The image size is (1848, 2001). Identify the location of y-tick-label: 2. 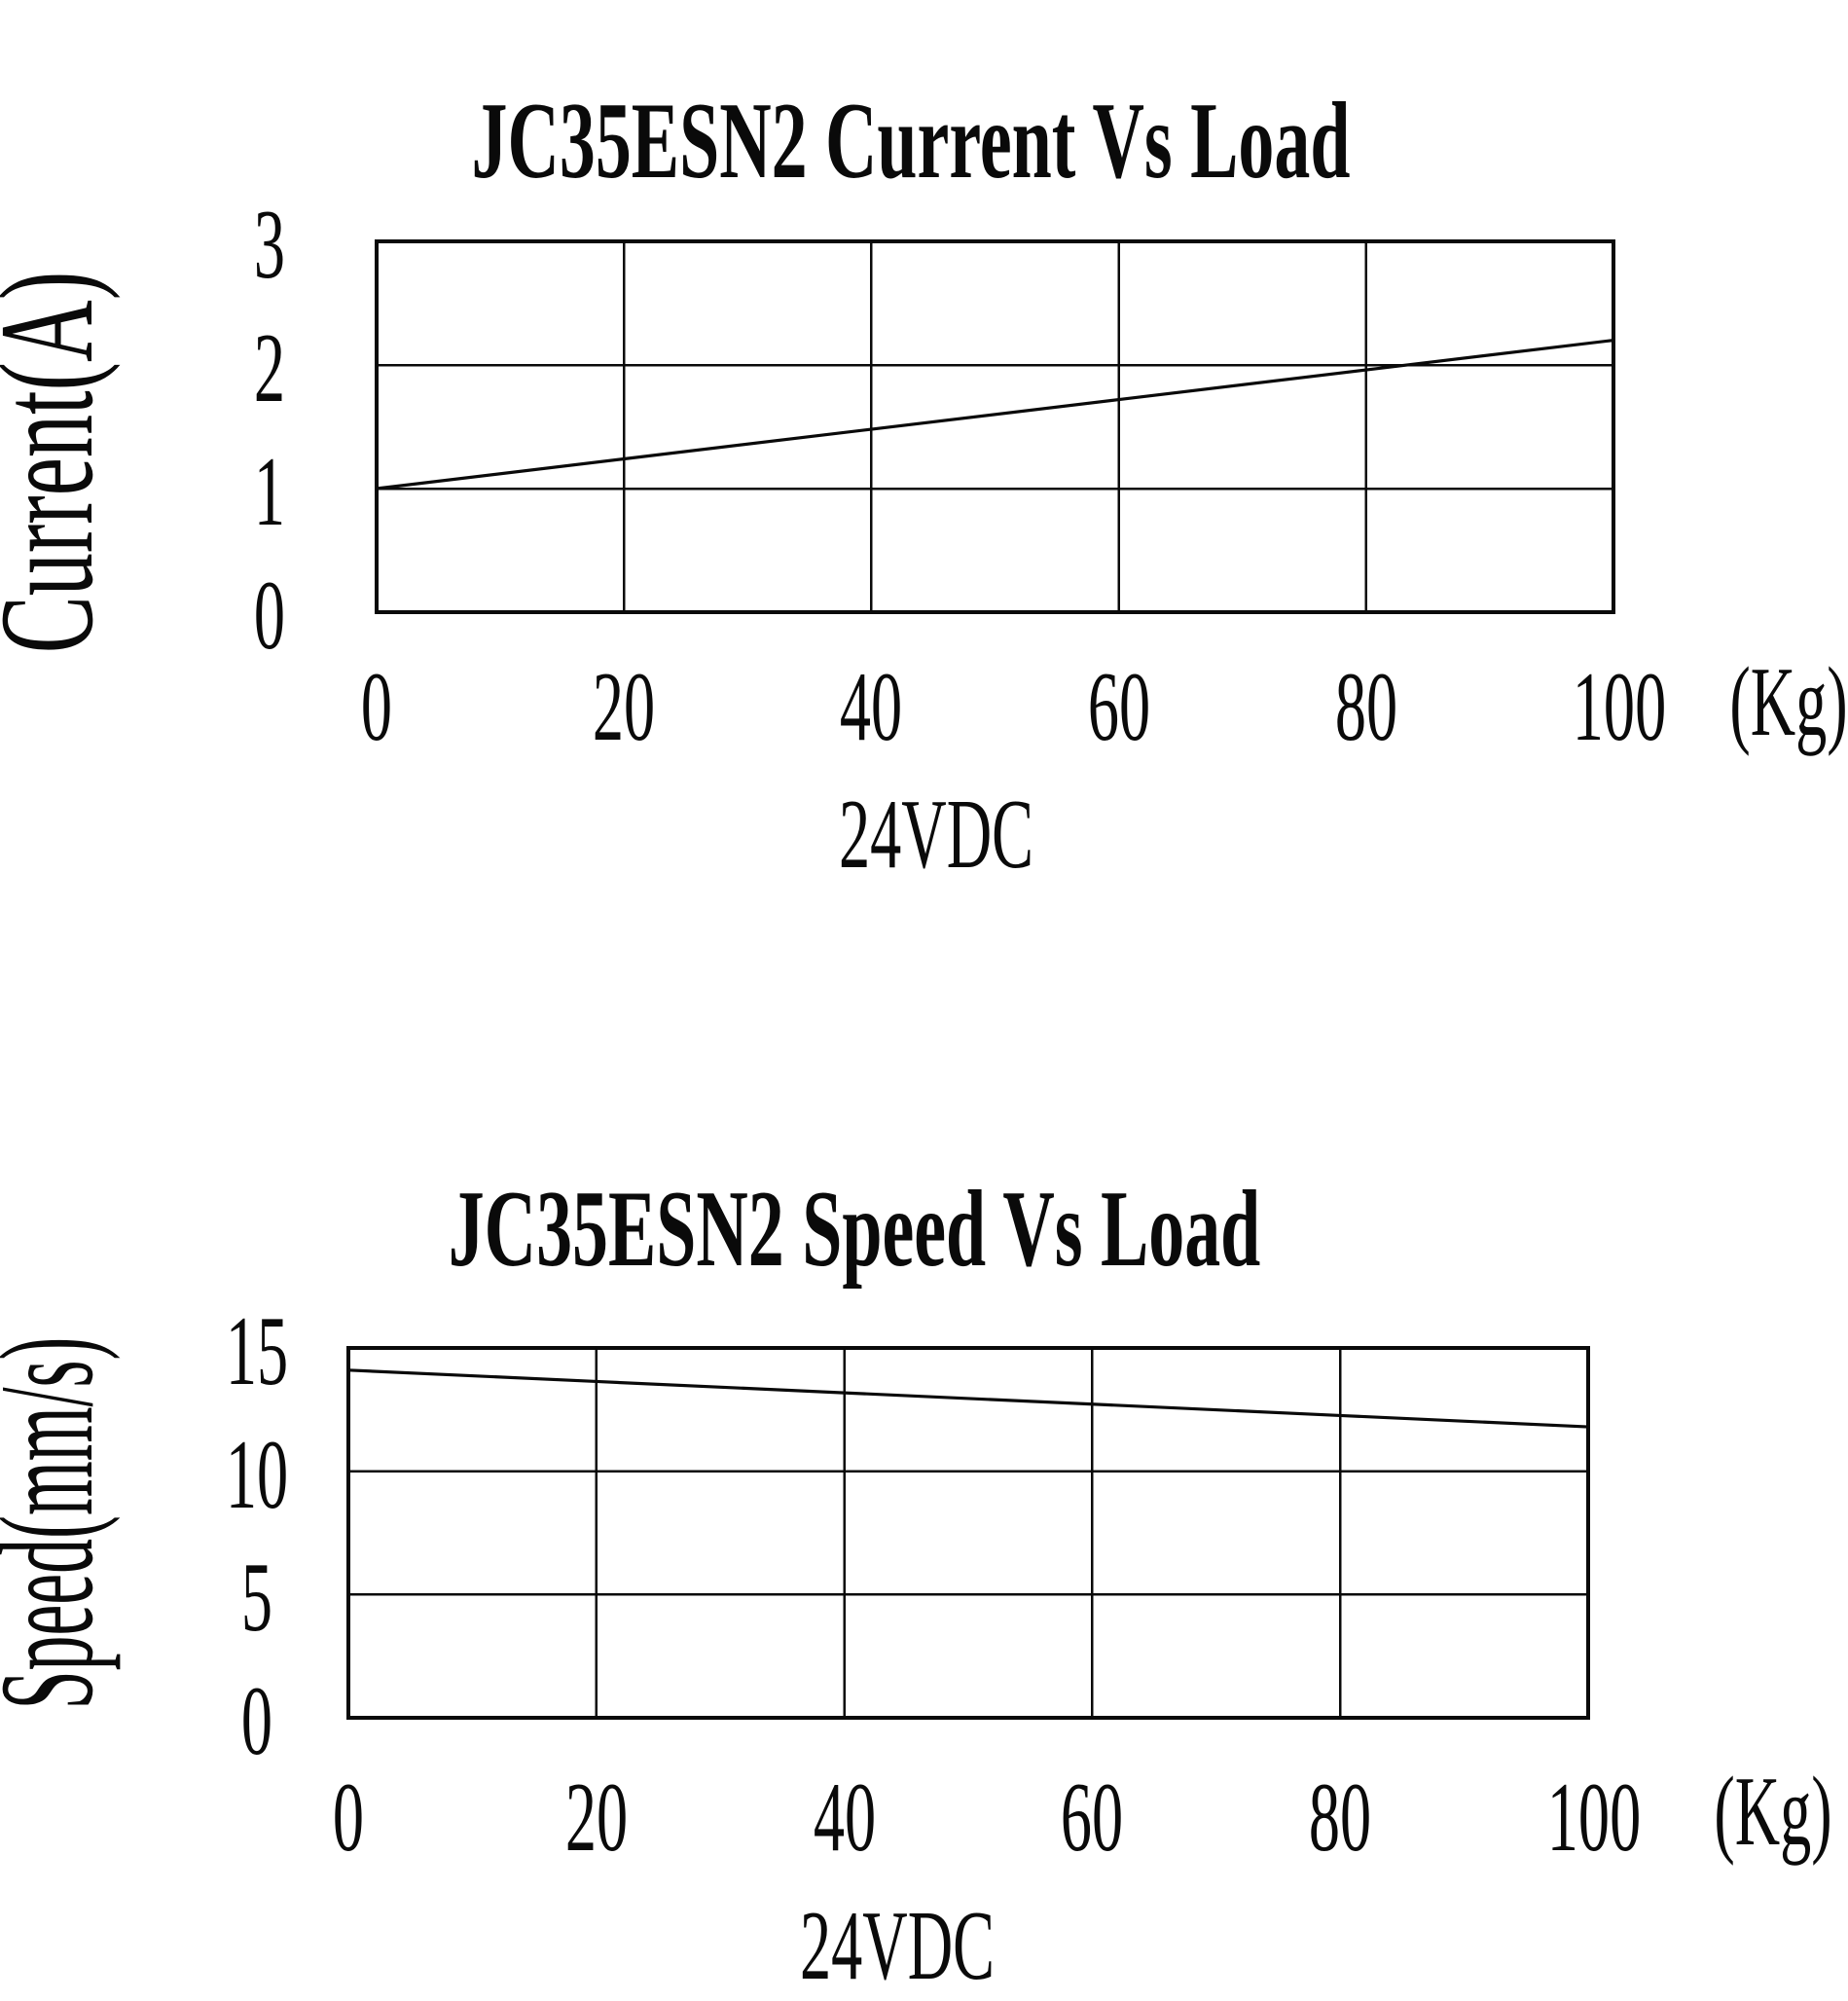
(269, 368).